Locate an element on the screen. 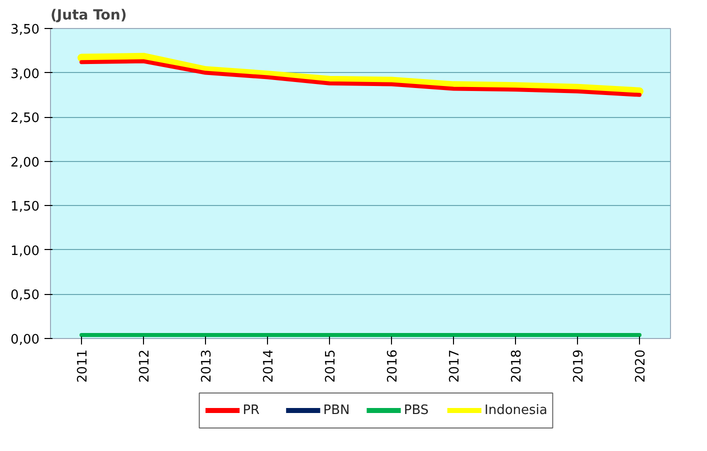  x-tick-label: 2011 is located at coordinates (83, 366).